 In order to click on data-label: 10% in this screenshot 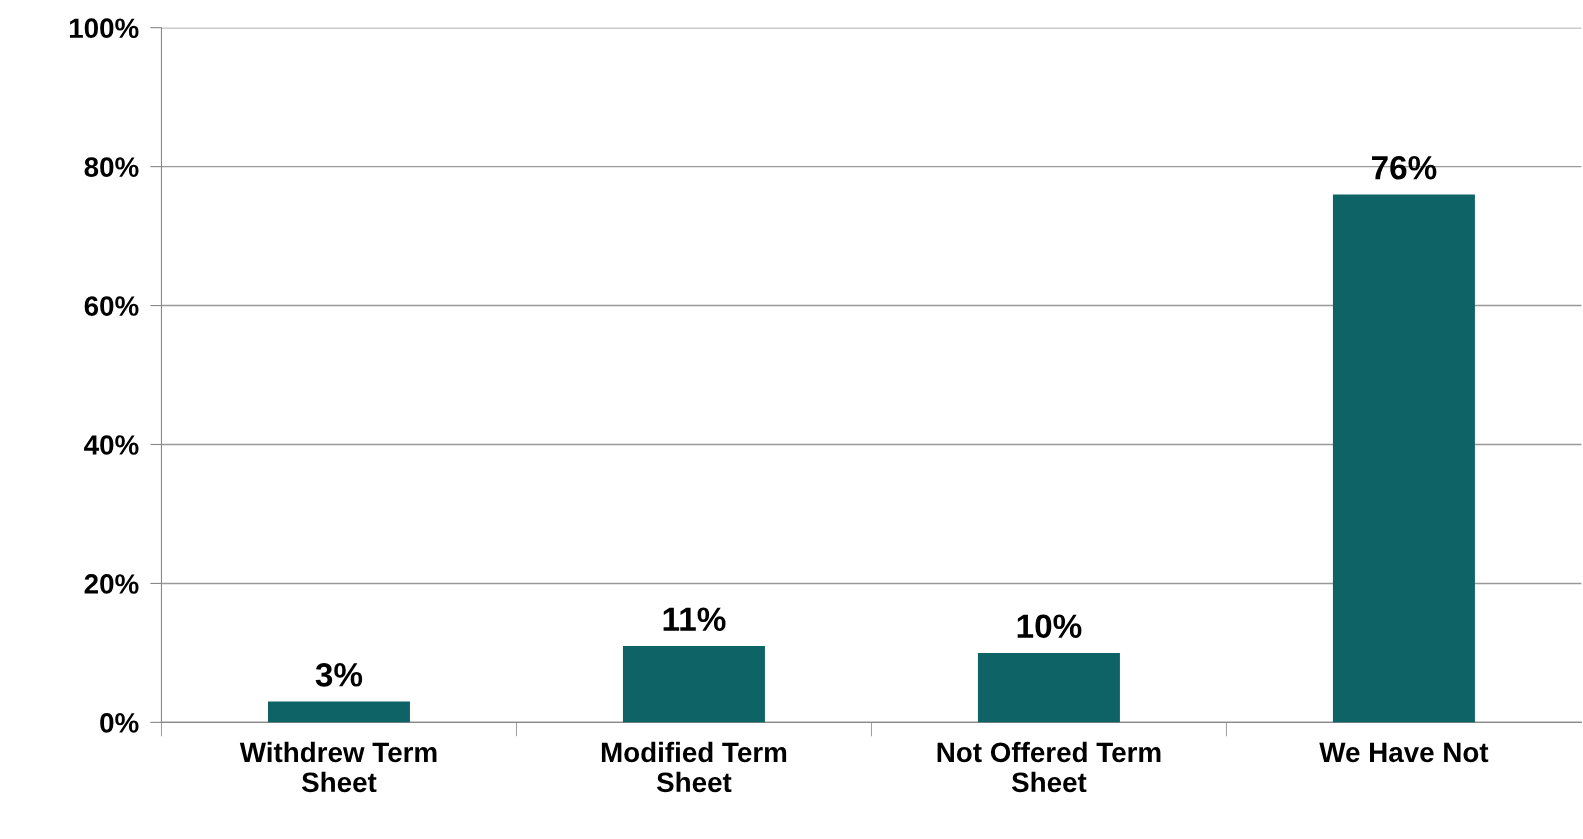, I will do `click(1049, 626)`.